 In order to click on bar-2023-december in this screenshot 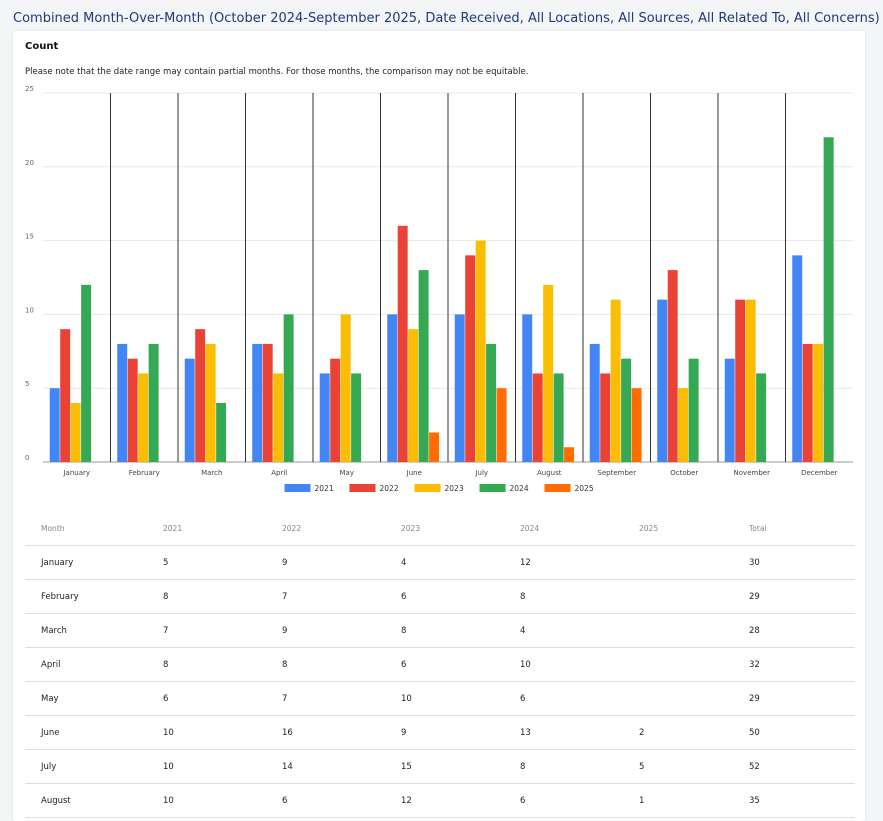, I will do `click(818, 402)`.